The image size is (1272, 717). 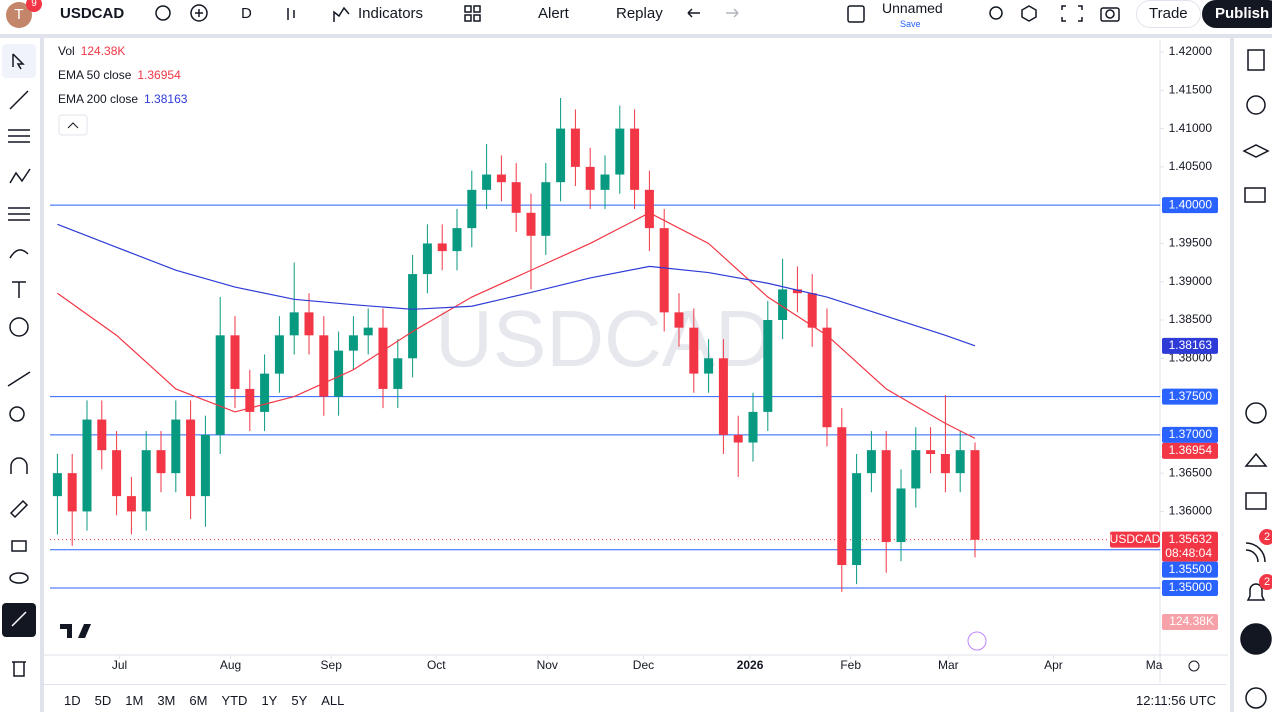 I want to click on keep-drawing-tool, so click(x=19, y=509).